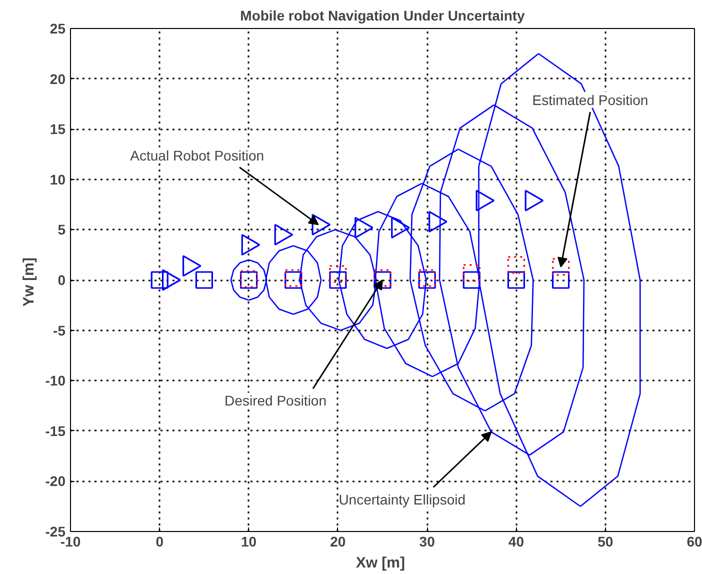  What do you see at coordinates (58, 179) in the screenshot?
I see `y-tick-label: 10` at bounding box center [58, 179].